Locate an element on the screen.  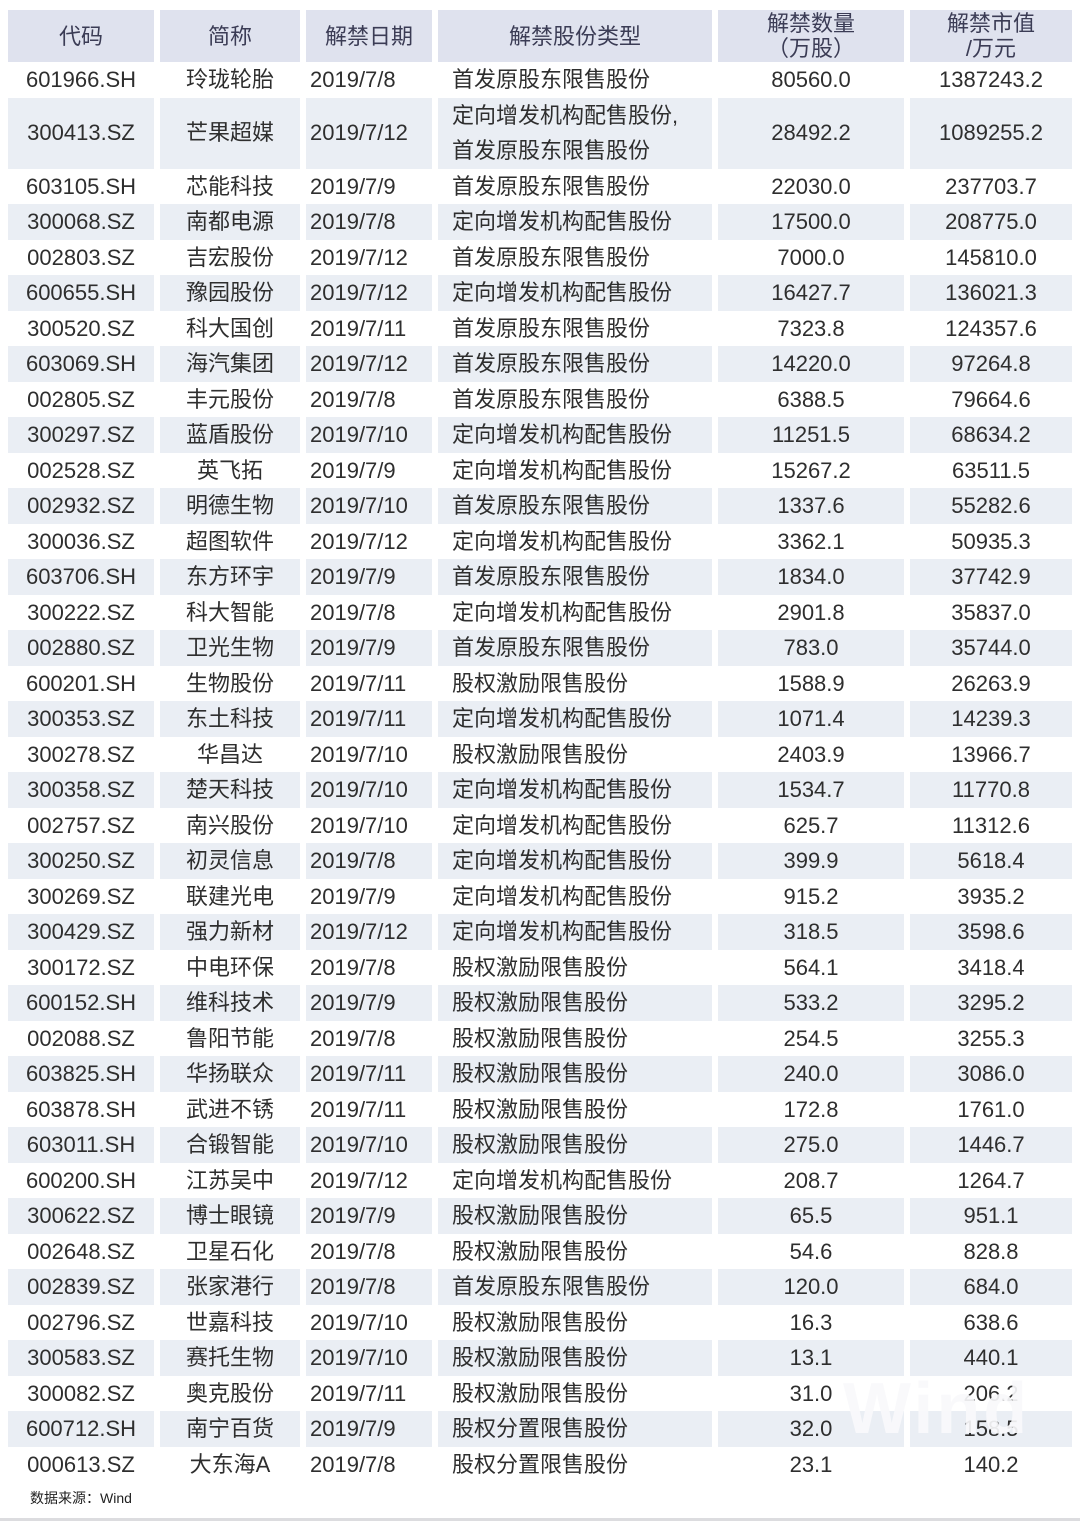
unlock-value-cell: 63511.5 is located at coordinates (991, 470).